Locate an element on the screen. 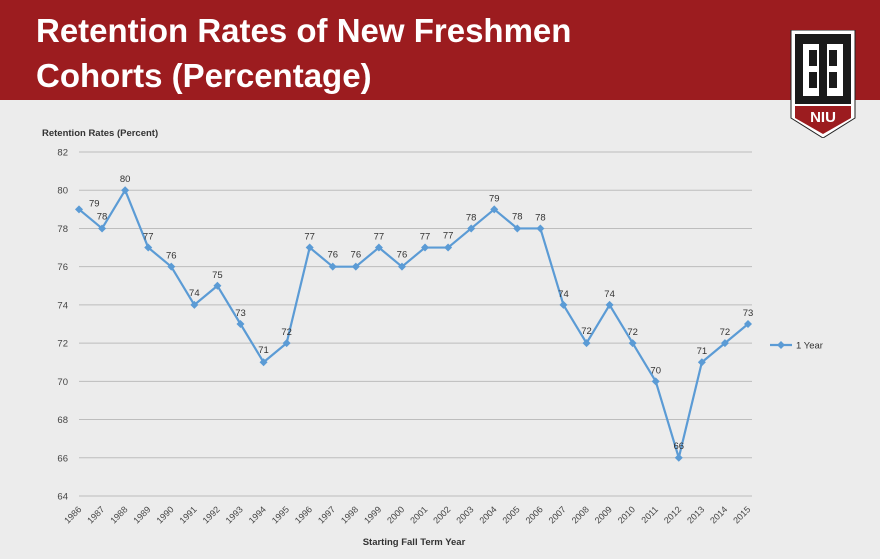 This screenshot has height=559, width=880. data-label: 70 is located at coordinates (655, 370).